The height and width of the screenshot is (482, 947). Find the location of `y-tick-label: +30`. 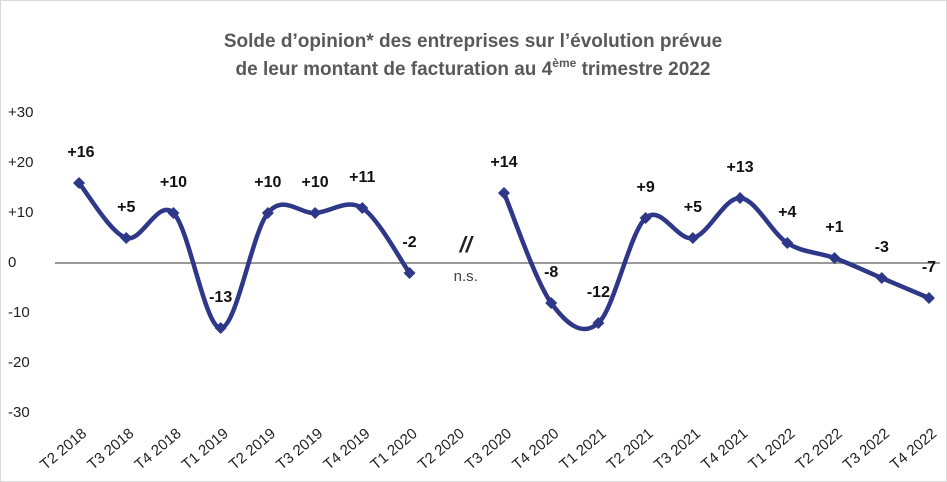

y-tick-label: +30 is located at coordinates (20, 112).